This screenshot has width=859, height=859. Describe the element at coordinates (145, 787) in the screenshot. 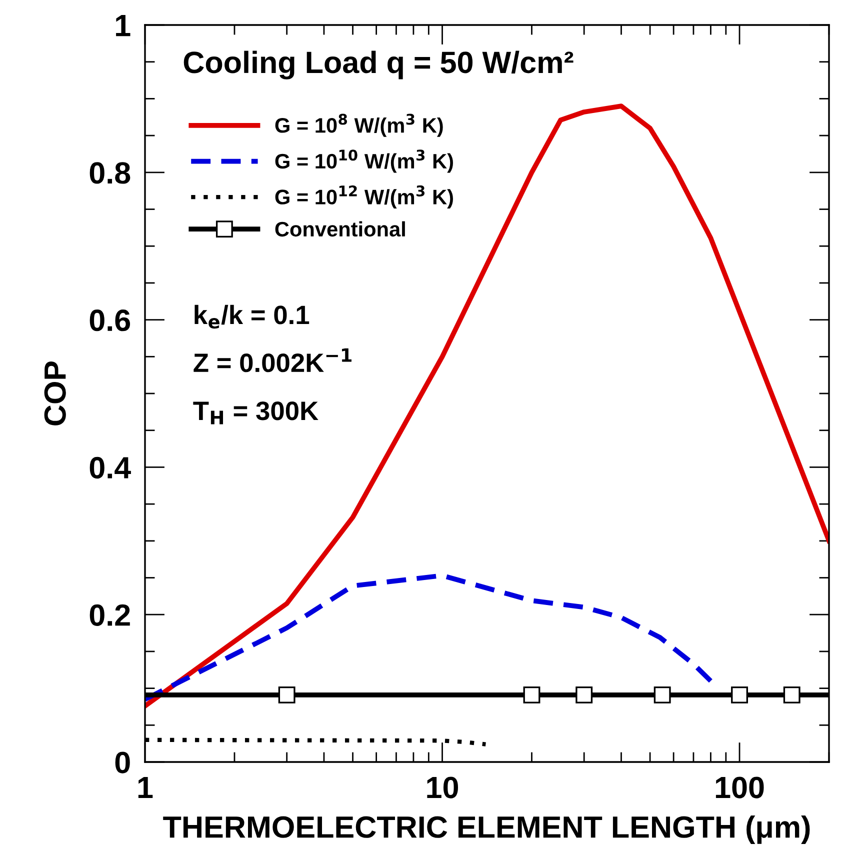

I see `x-tick-label: 1` at that location.